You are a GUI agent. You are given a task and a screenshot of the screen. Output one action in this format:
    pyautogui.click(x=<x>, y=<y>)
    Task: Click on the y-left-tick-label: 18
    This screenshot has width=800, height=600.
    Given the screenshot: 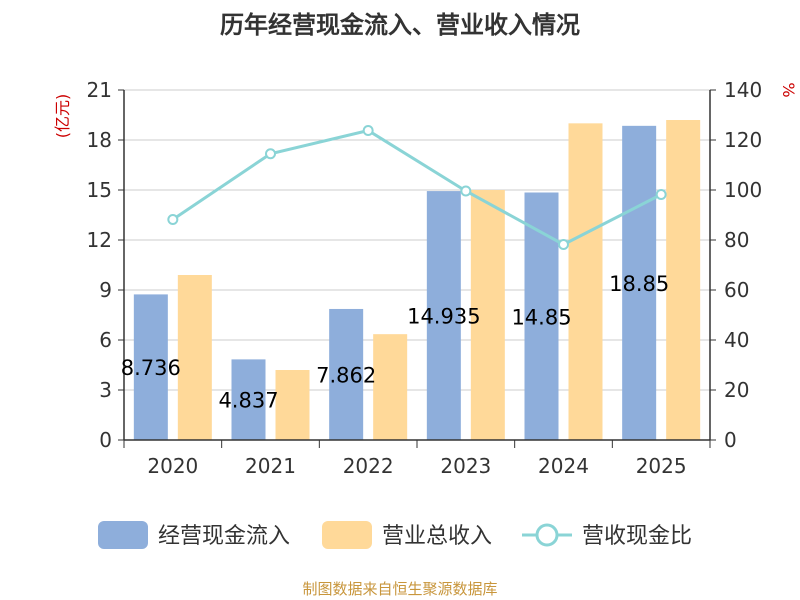 What is the action you would take?
    pyautogui.click(x=99, y=140)
    